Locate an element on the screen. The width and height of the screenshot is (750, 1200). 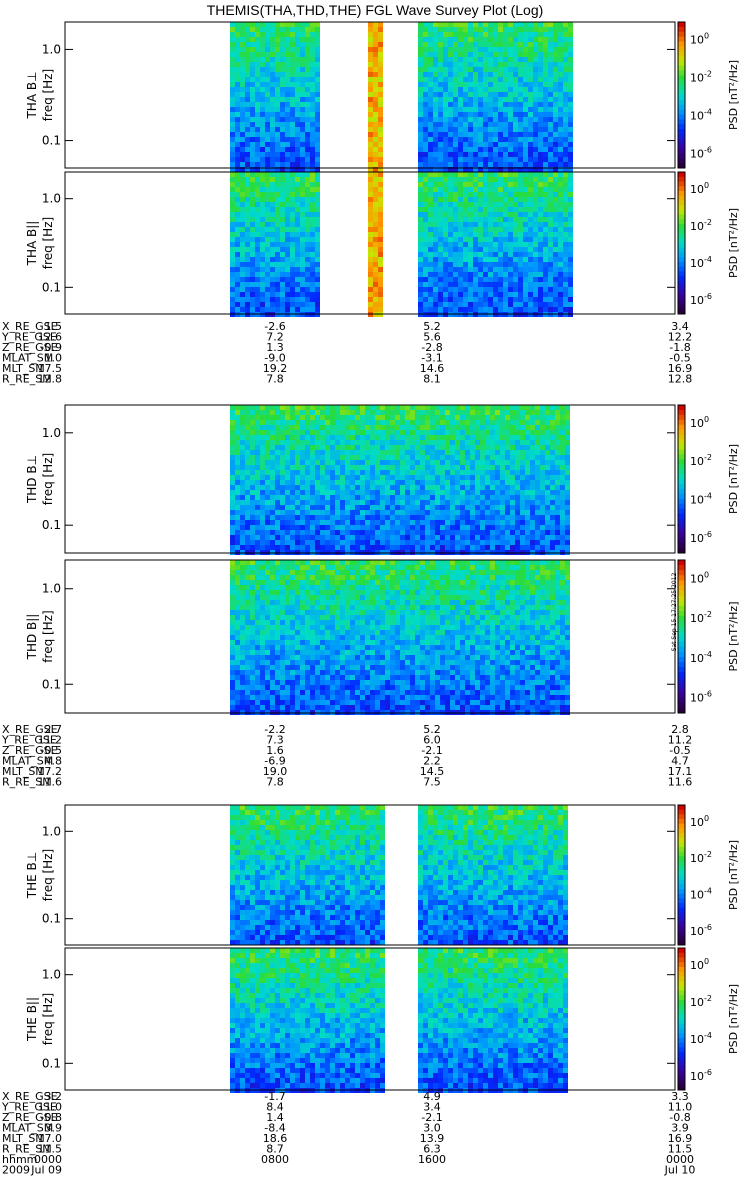
ephemeris-value: 12.2 is located at coordinates (680, 337).